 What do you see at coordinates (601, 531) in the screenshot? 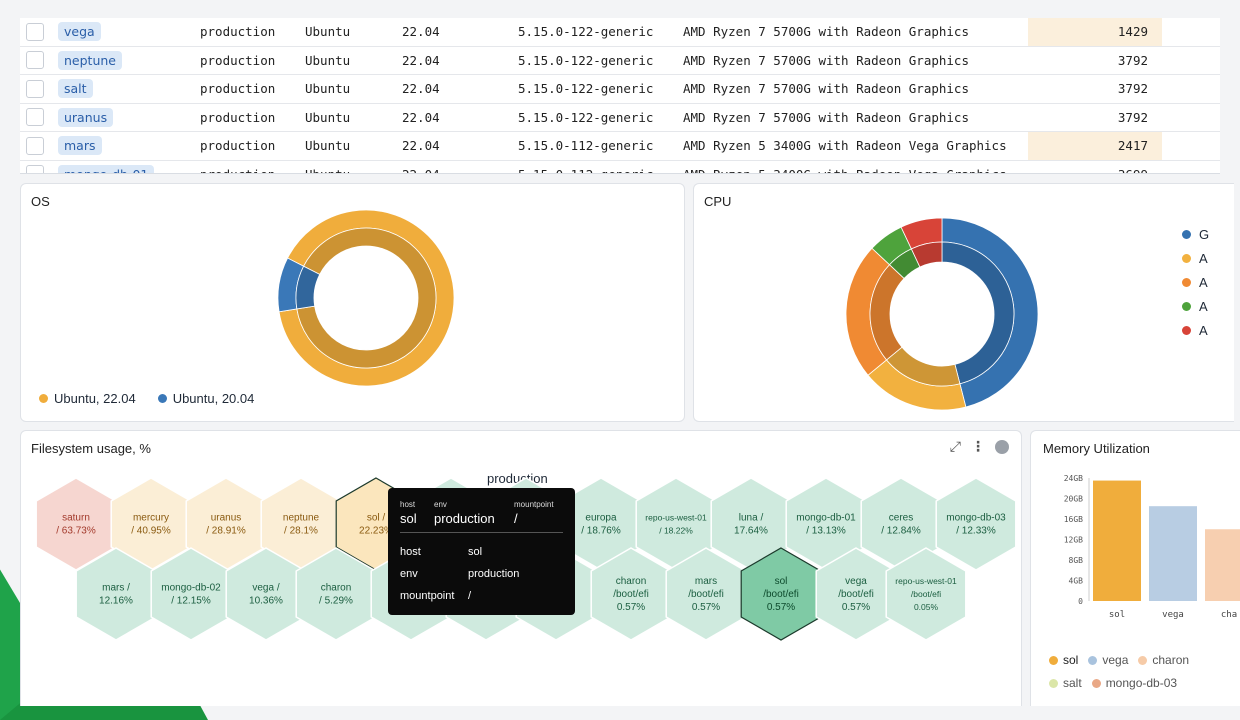
I see `hex-label: / 18.76%` at bounding box center [601, 531].